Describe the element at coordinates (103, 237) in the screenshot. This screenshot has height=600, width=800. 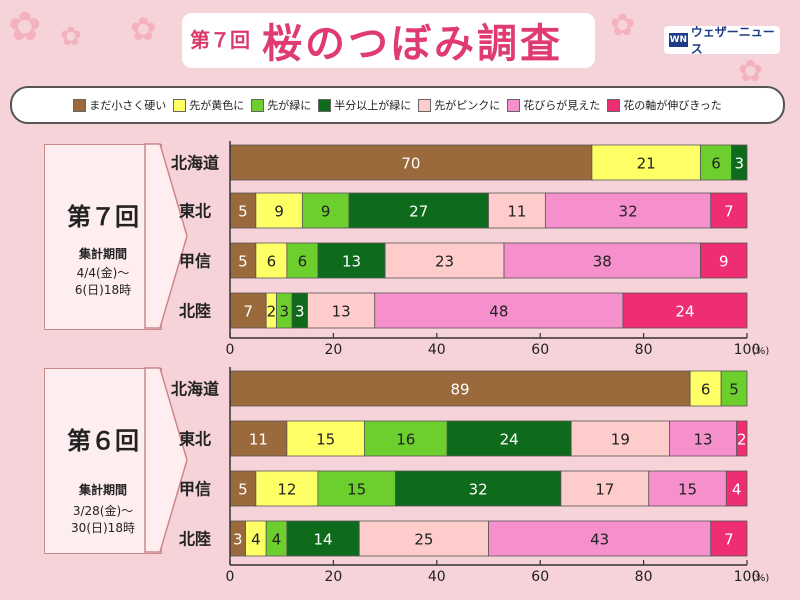
I see `round-label-7: 第７回 集計期間 4/4(金)〜 6(日)18時` at that location.